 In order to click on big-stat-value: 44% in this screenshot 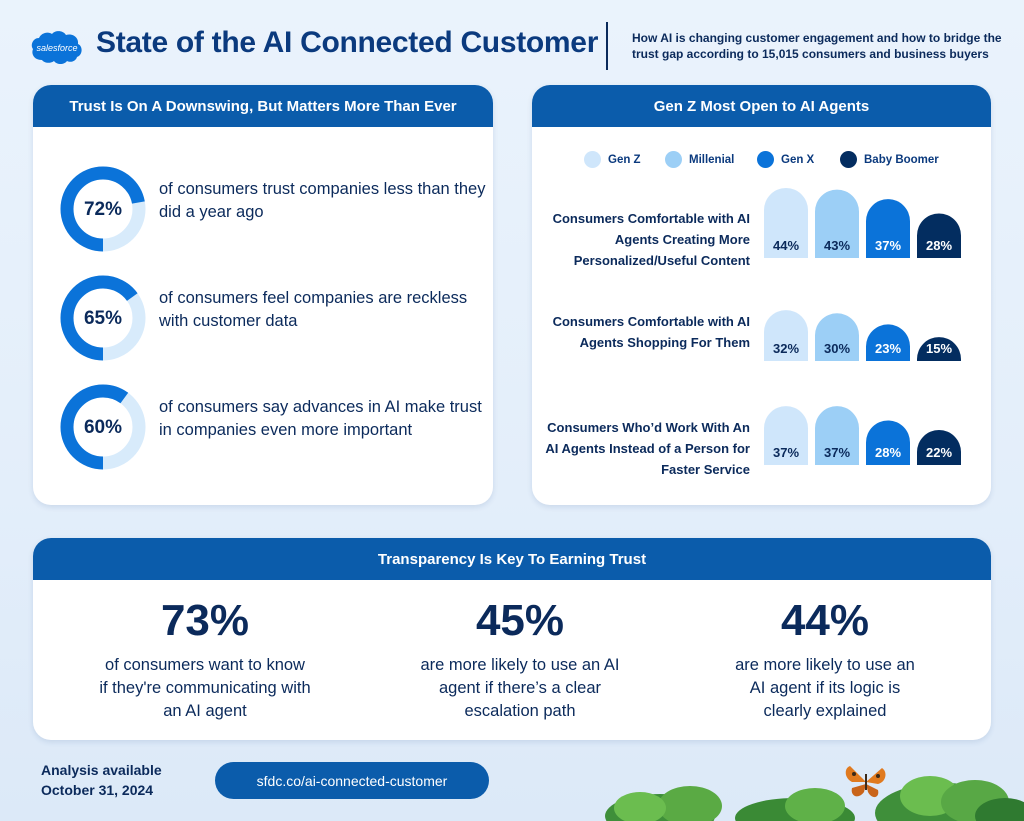, I will do `click(825, 620)`.